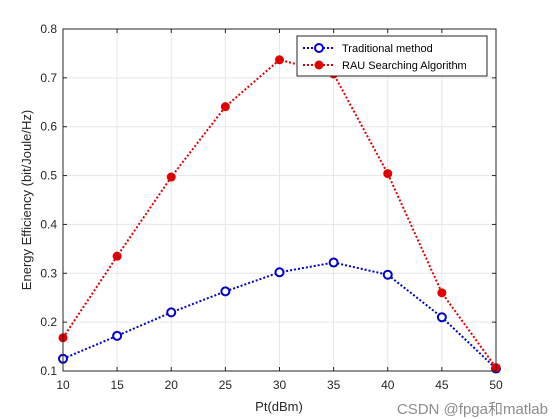  What do you see at coordinates (48, 224) in the screenshot?
I see `y-tick-label: 0.4` at bounding box center [48, 224].